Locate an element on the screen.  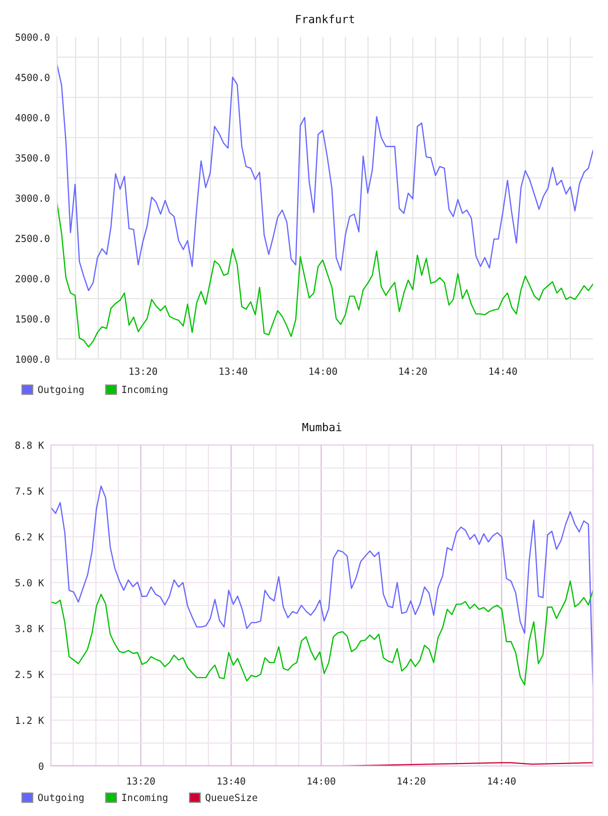
y-tick-label: 4000.0 is located at coordinates (32, 118).